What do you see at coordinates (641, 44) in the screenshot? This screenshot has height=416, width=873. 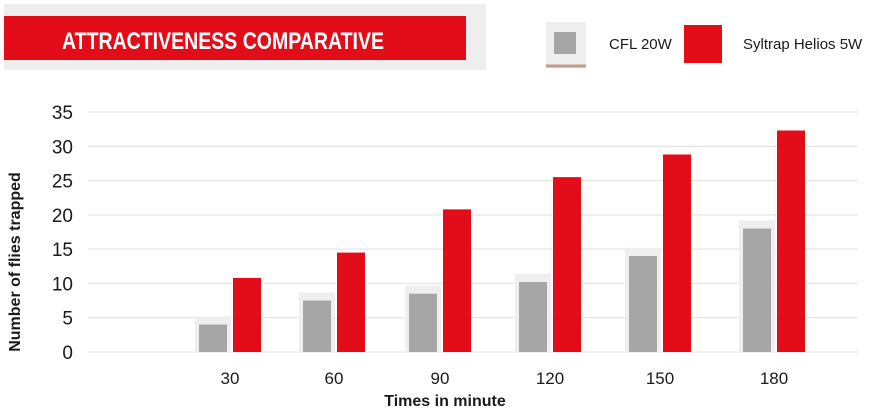 I see `legend-label-cfl: CFL 20W` at bounding box center [641, 44].